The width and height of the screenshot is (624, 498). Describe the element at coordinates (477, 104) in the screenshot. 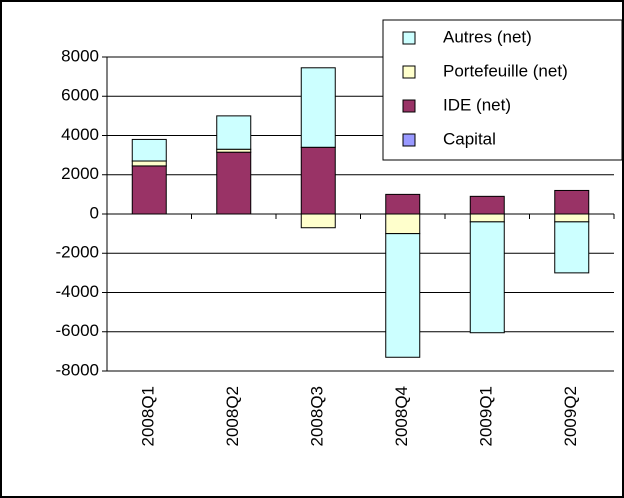

I see `legend-label: IDE (net)` at that location.